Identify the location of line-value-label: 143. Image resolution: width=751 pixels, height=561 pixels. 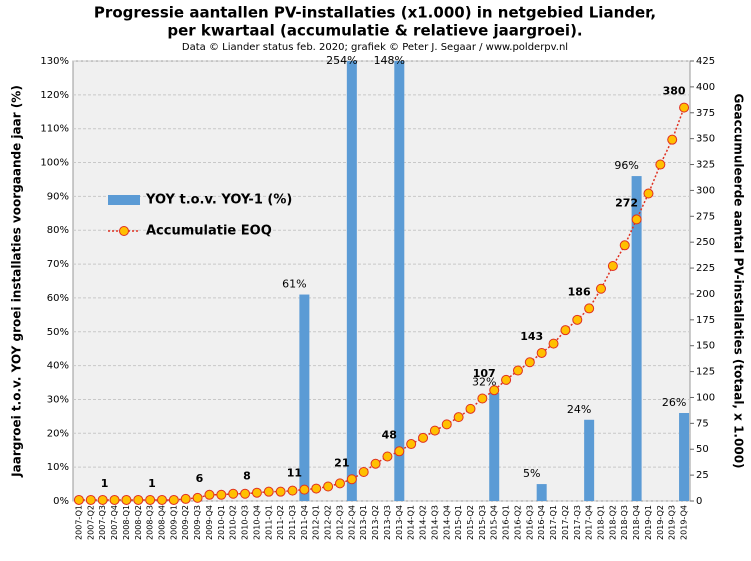
(531, 336).